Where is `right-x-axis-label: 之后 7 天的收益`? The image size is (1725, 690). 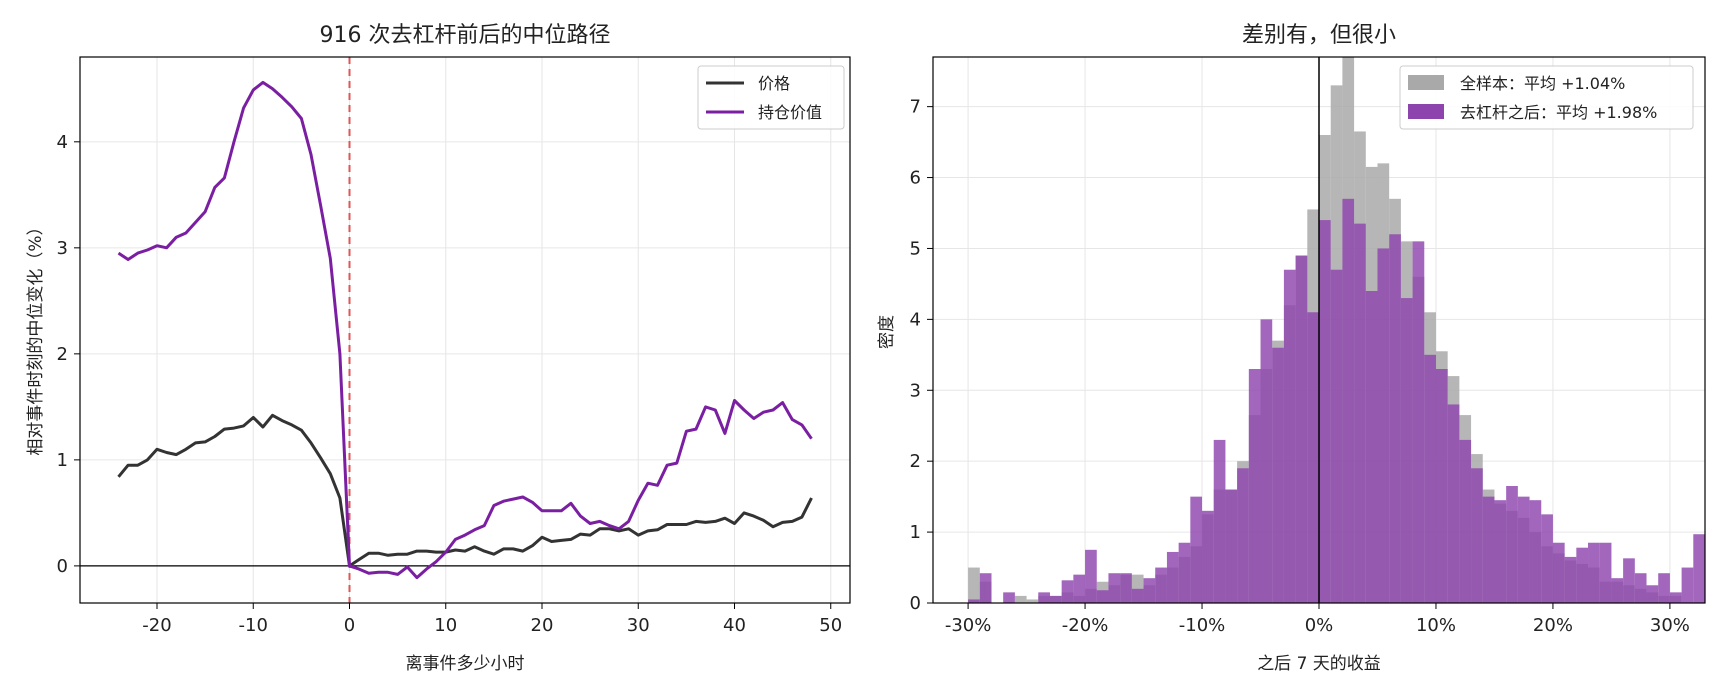
right-x-axis-label: 之后 7 天的收益 is located at coordinates (1319, 664).